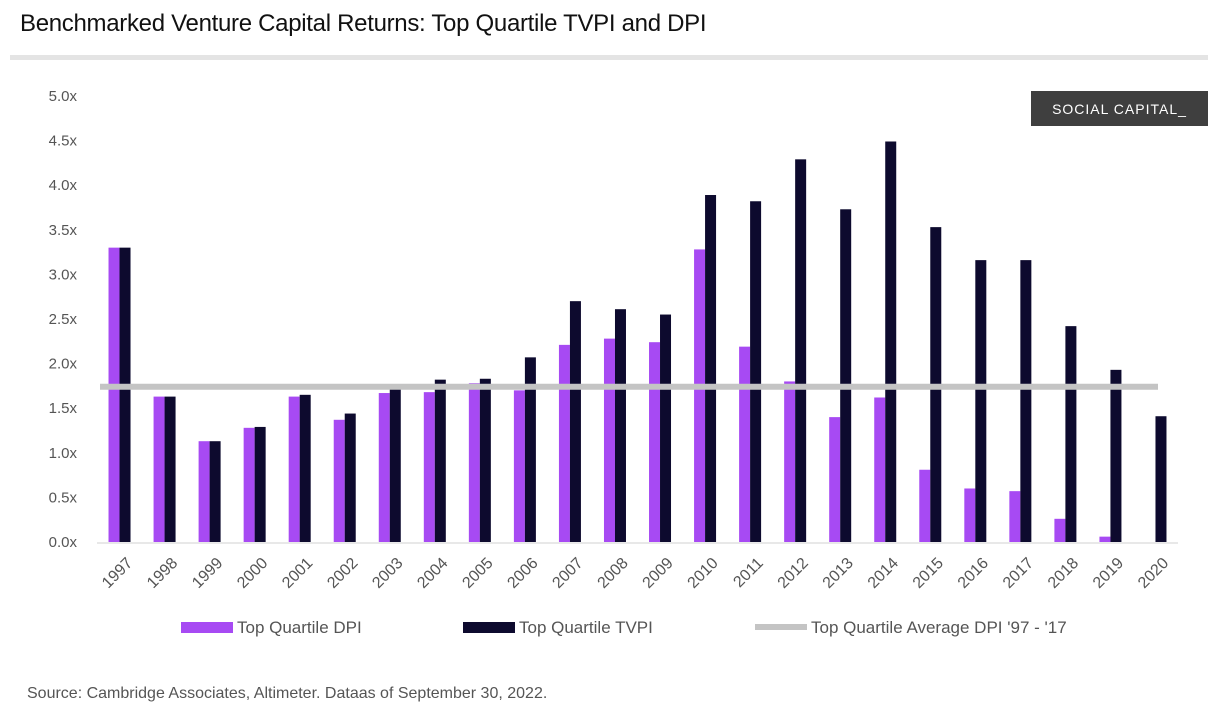 The width and height of the screenshot is (1213, 721). I want to click on x-tick-label: 2003, so click(387, 573).